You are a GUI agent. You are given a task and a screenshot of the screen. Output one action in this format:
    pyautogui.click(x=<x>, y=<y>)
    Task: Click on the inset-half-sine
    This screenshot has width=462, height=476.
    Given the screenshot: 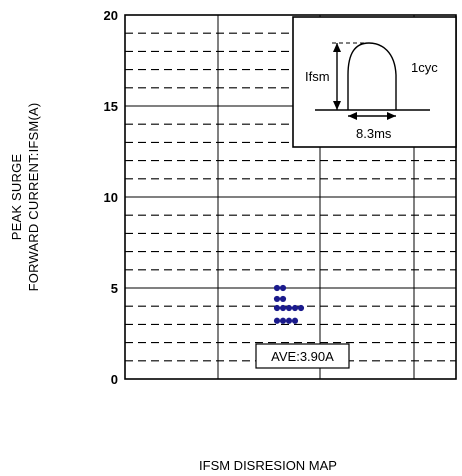 What is the action you would take?
    pyautogui.click(x=372, y=76)
    